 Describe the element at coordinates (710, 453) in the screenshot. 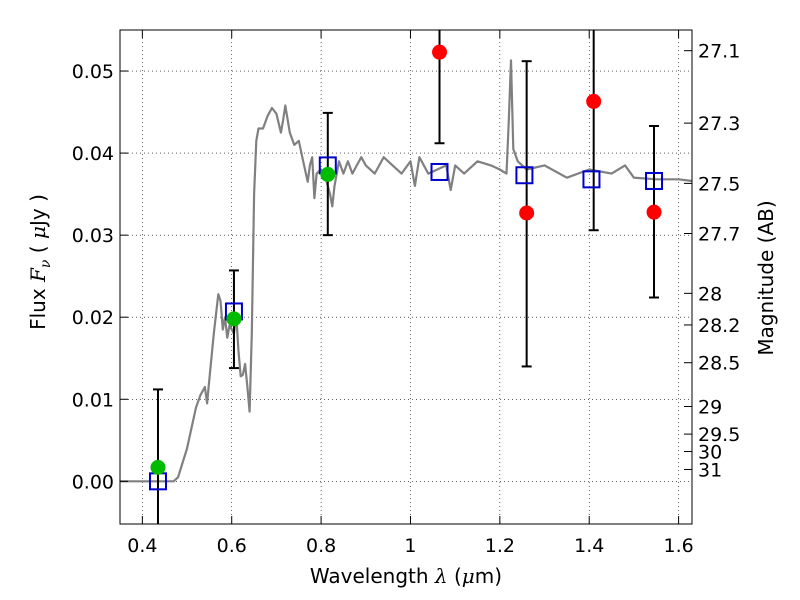

I see `mag-tick-label: 30` at that location.